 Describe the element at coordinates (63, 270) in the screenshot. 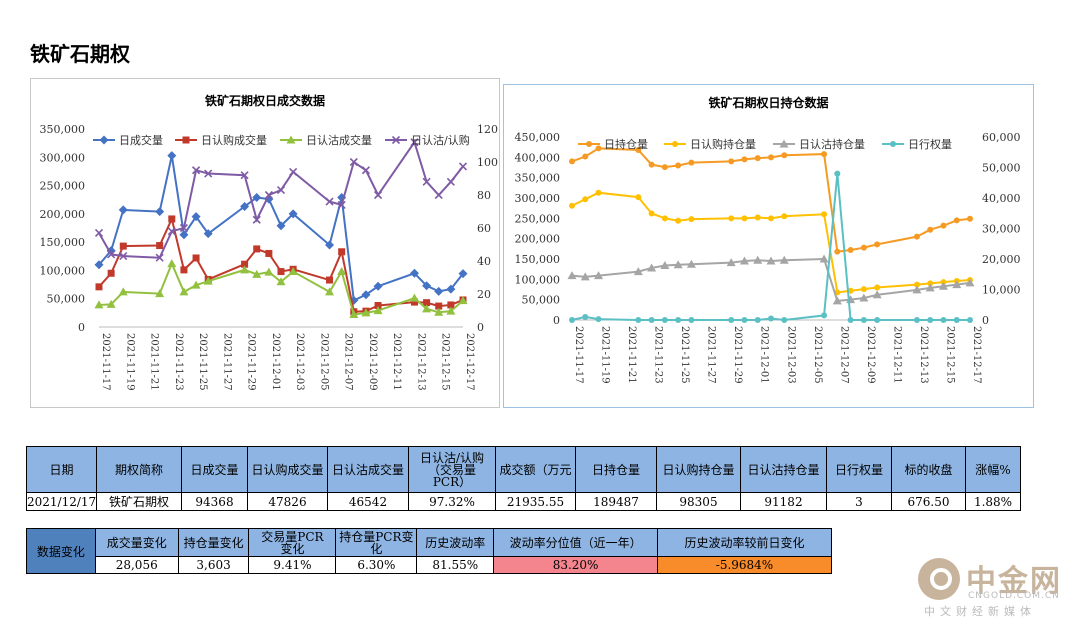

I see `chart1-ytick-left-2: 100,000` at that location.